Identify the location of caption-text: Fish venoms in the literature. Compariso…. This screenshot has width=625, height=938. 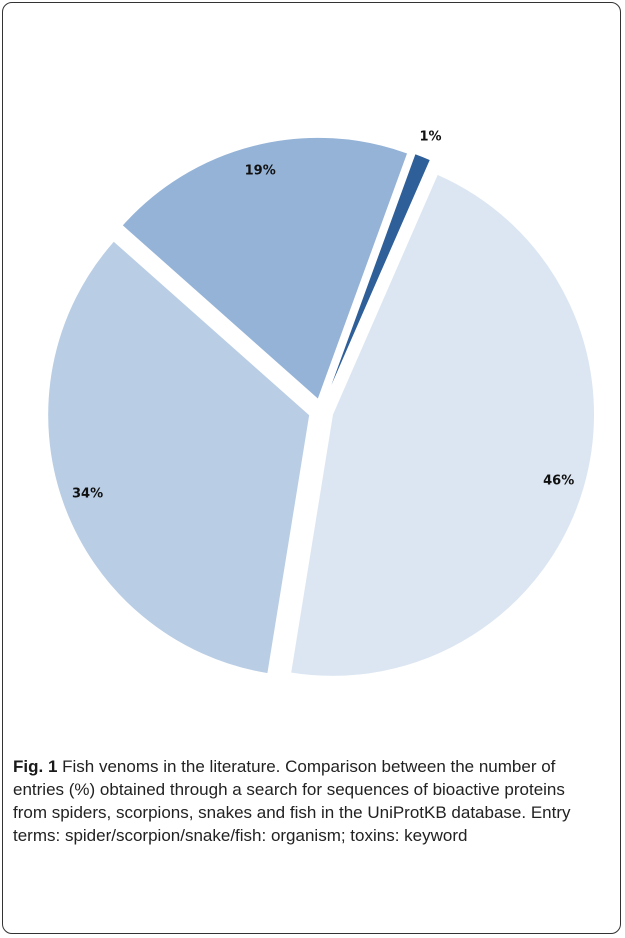
(292, 801).